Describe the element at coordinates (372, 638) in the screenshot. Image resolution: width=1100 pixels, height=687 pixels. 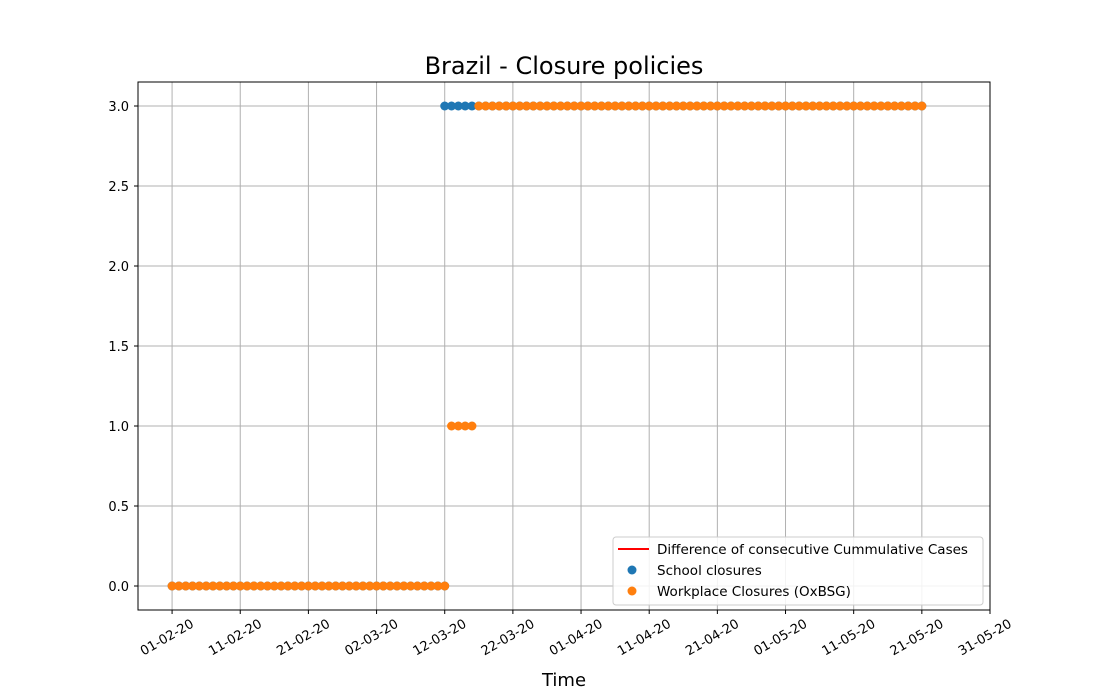
I see `x-tick-label: 02-03-20` at that location.